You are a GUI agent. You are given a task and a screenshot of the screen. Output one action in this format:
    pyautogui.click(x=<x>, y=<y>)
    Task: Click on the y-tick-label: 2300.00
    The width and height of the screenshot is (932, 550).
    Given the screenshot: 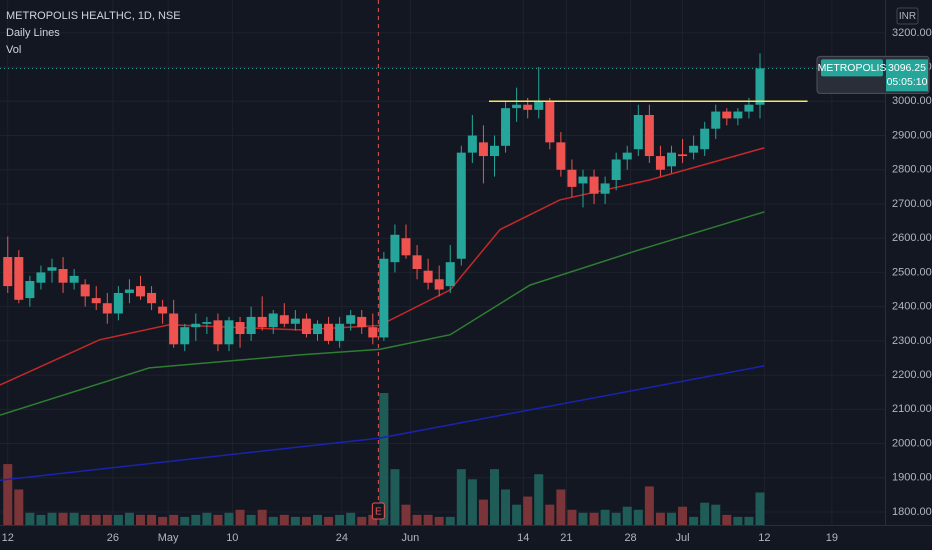 What is the action you would take?
    pyautogui.click(x=912, y=341)
    